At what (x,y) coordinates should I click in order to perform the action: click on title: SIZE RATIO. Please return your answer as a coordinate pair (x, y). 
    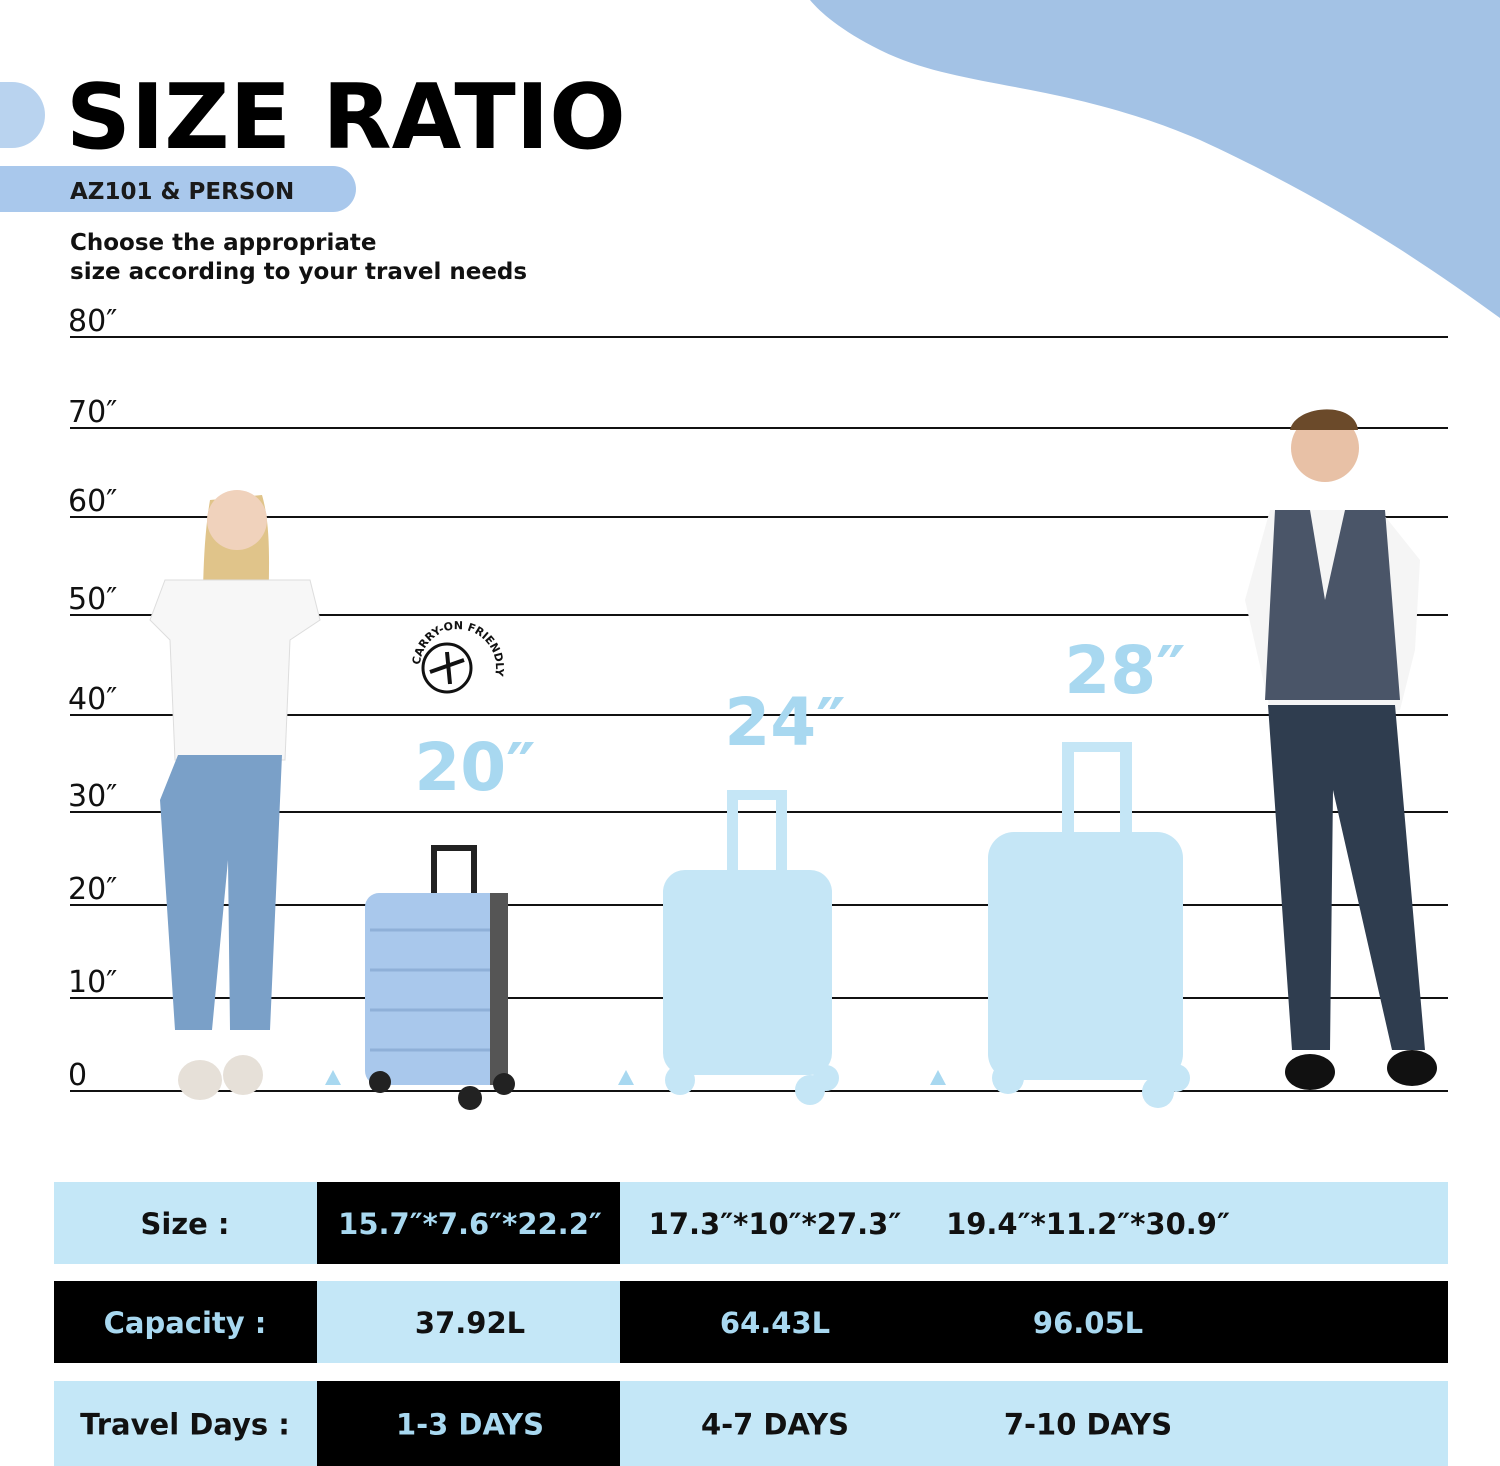
    Looking at the image, I should click on (346, 117).